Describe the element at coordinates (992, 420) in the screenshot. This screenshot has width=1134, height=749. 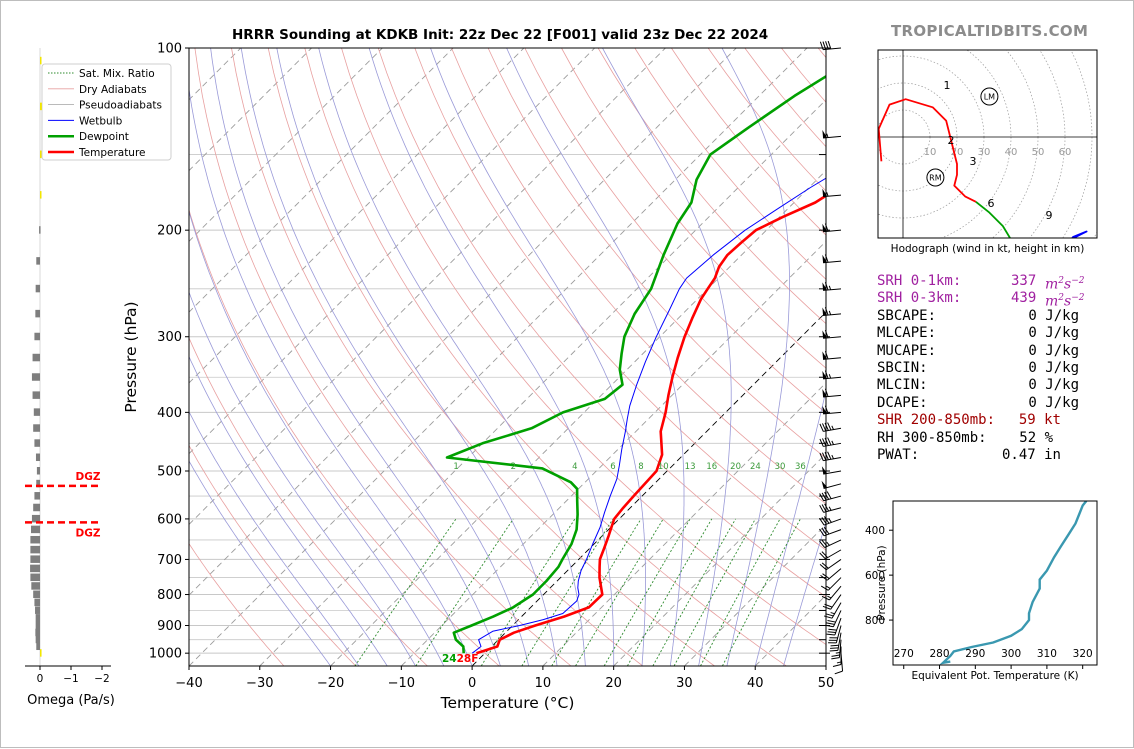
I see `shr-row: SHR 200-850mb: 59 kt` at that location.